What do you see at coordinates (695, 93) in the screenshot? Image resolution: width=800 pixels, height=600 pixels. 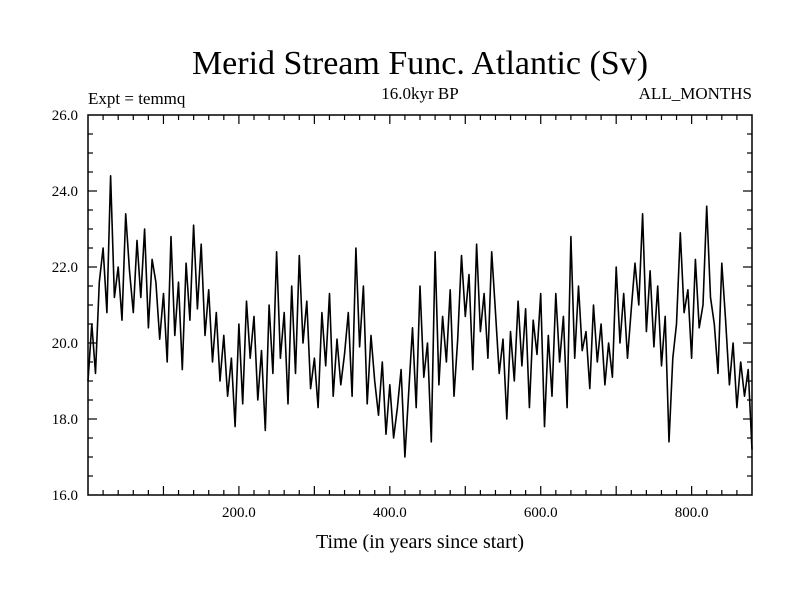 I see `chart-subtitle-right: ALL_MONTHS` at bounding box center [695, 93].